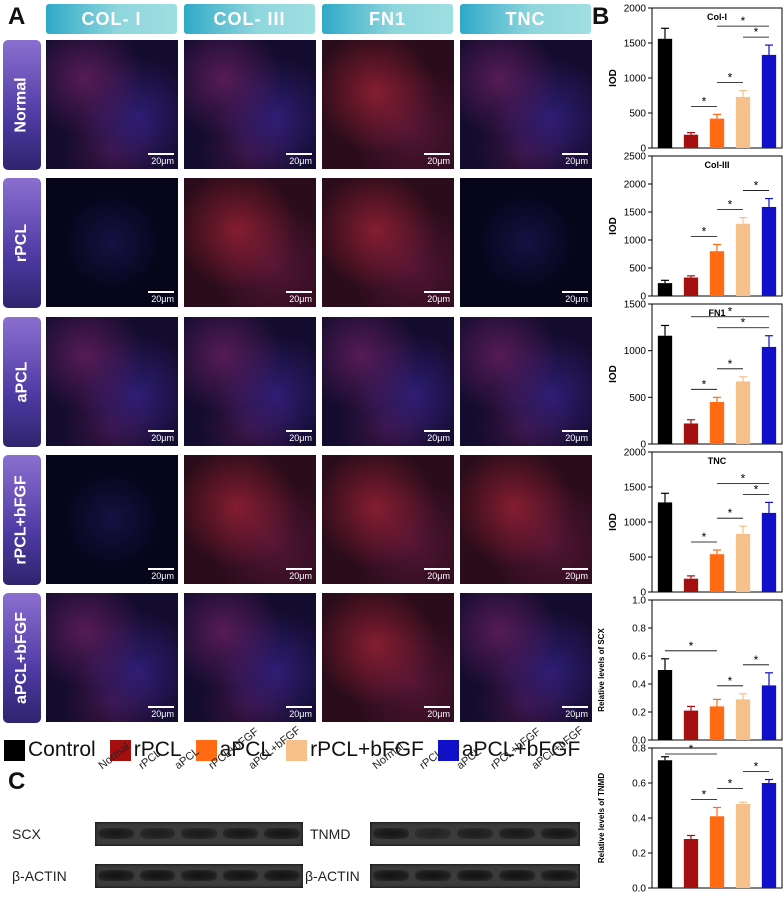  What do you see at coordinates (250, 104) in the screenshot?
I see `micrograph-0-1: 20μm` at bounding box center [250, 104].